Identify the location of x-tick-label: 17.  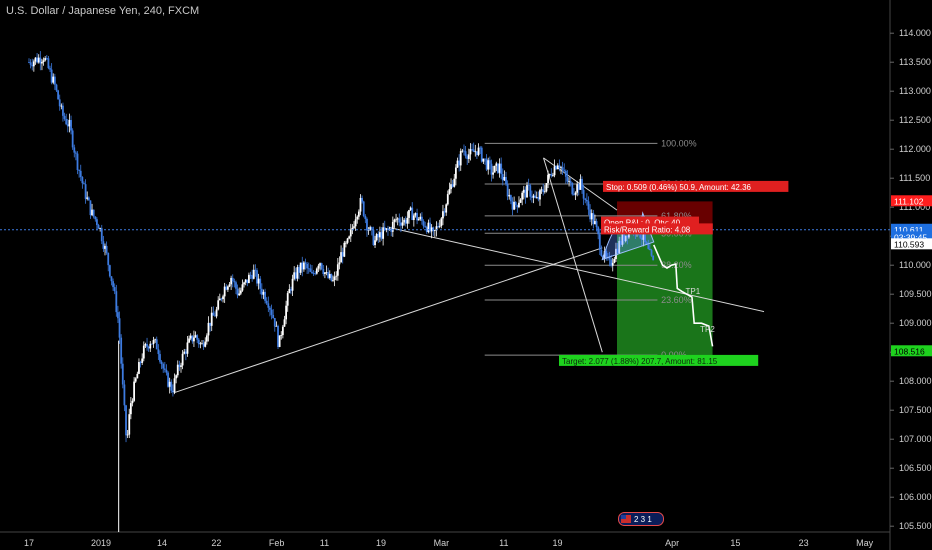
(29, 543).